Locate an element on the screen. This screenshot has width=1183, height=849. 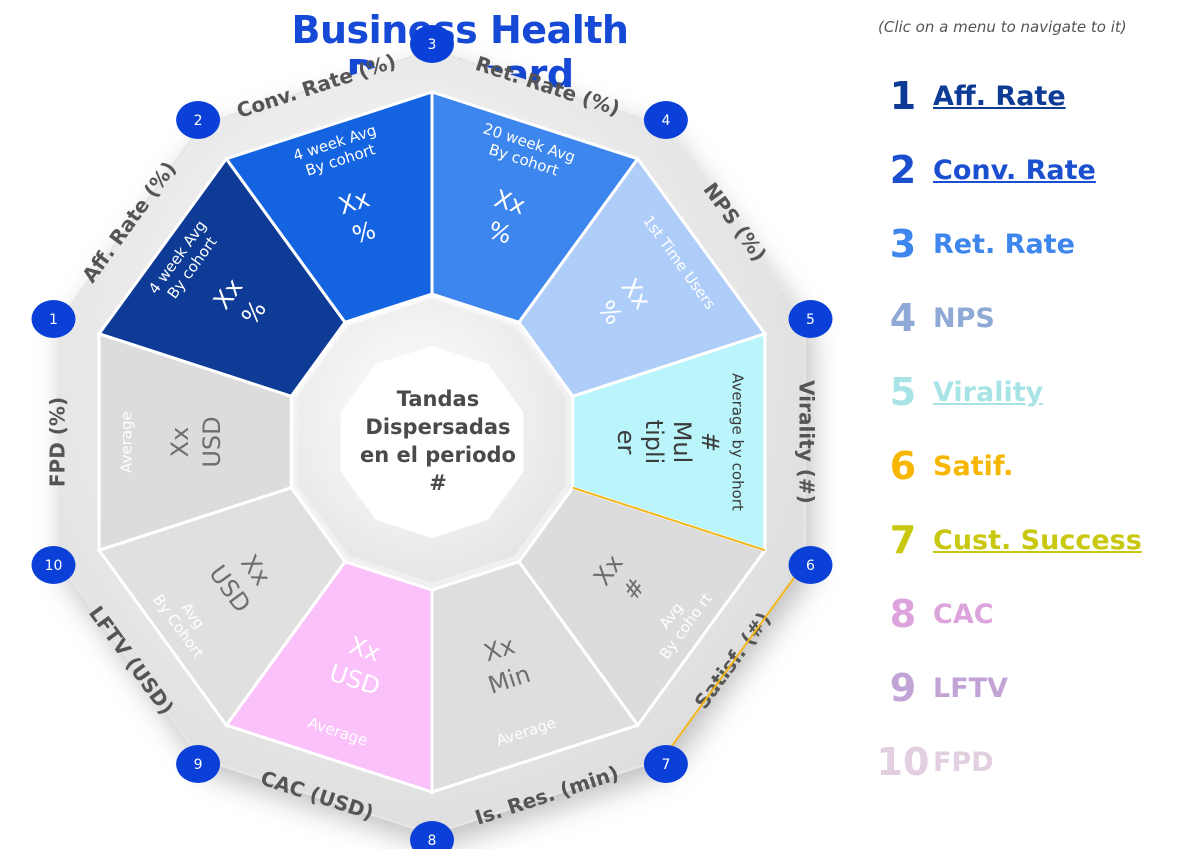
segment-5-label: Virality (#) is located at coordinates (807, 442).